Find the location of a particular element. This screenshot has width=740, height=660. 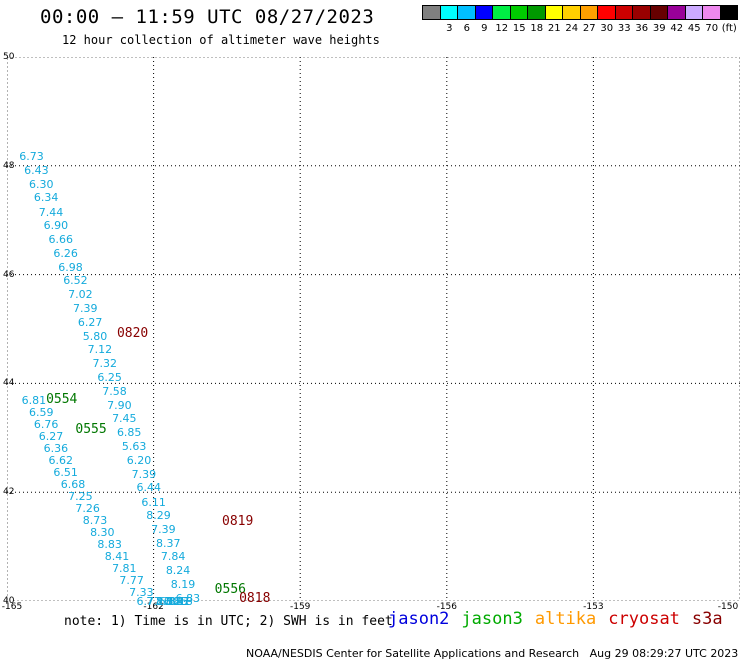

swh-value: 6.81 is located at coordinates (34, 401).